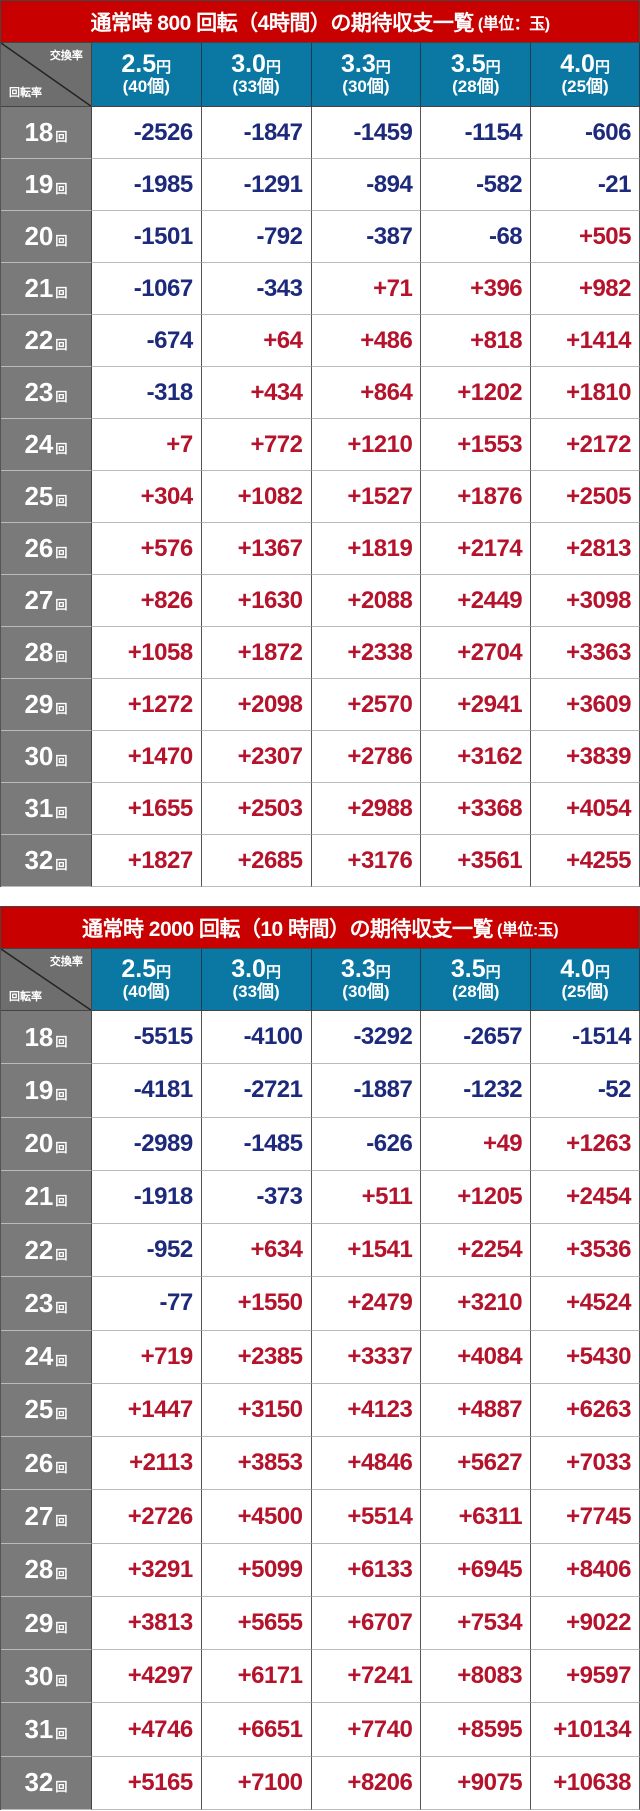  What do you see at coordinates (46, 1357) in the screenshot?
I see `row-header: 24 回` at bounding box center [46, 1357].